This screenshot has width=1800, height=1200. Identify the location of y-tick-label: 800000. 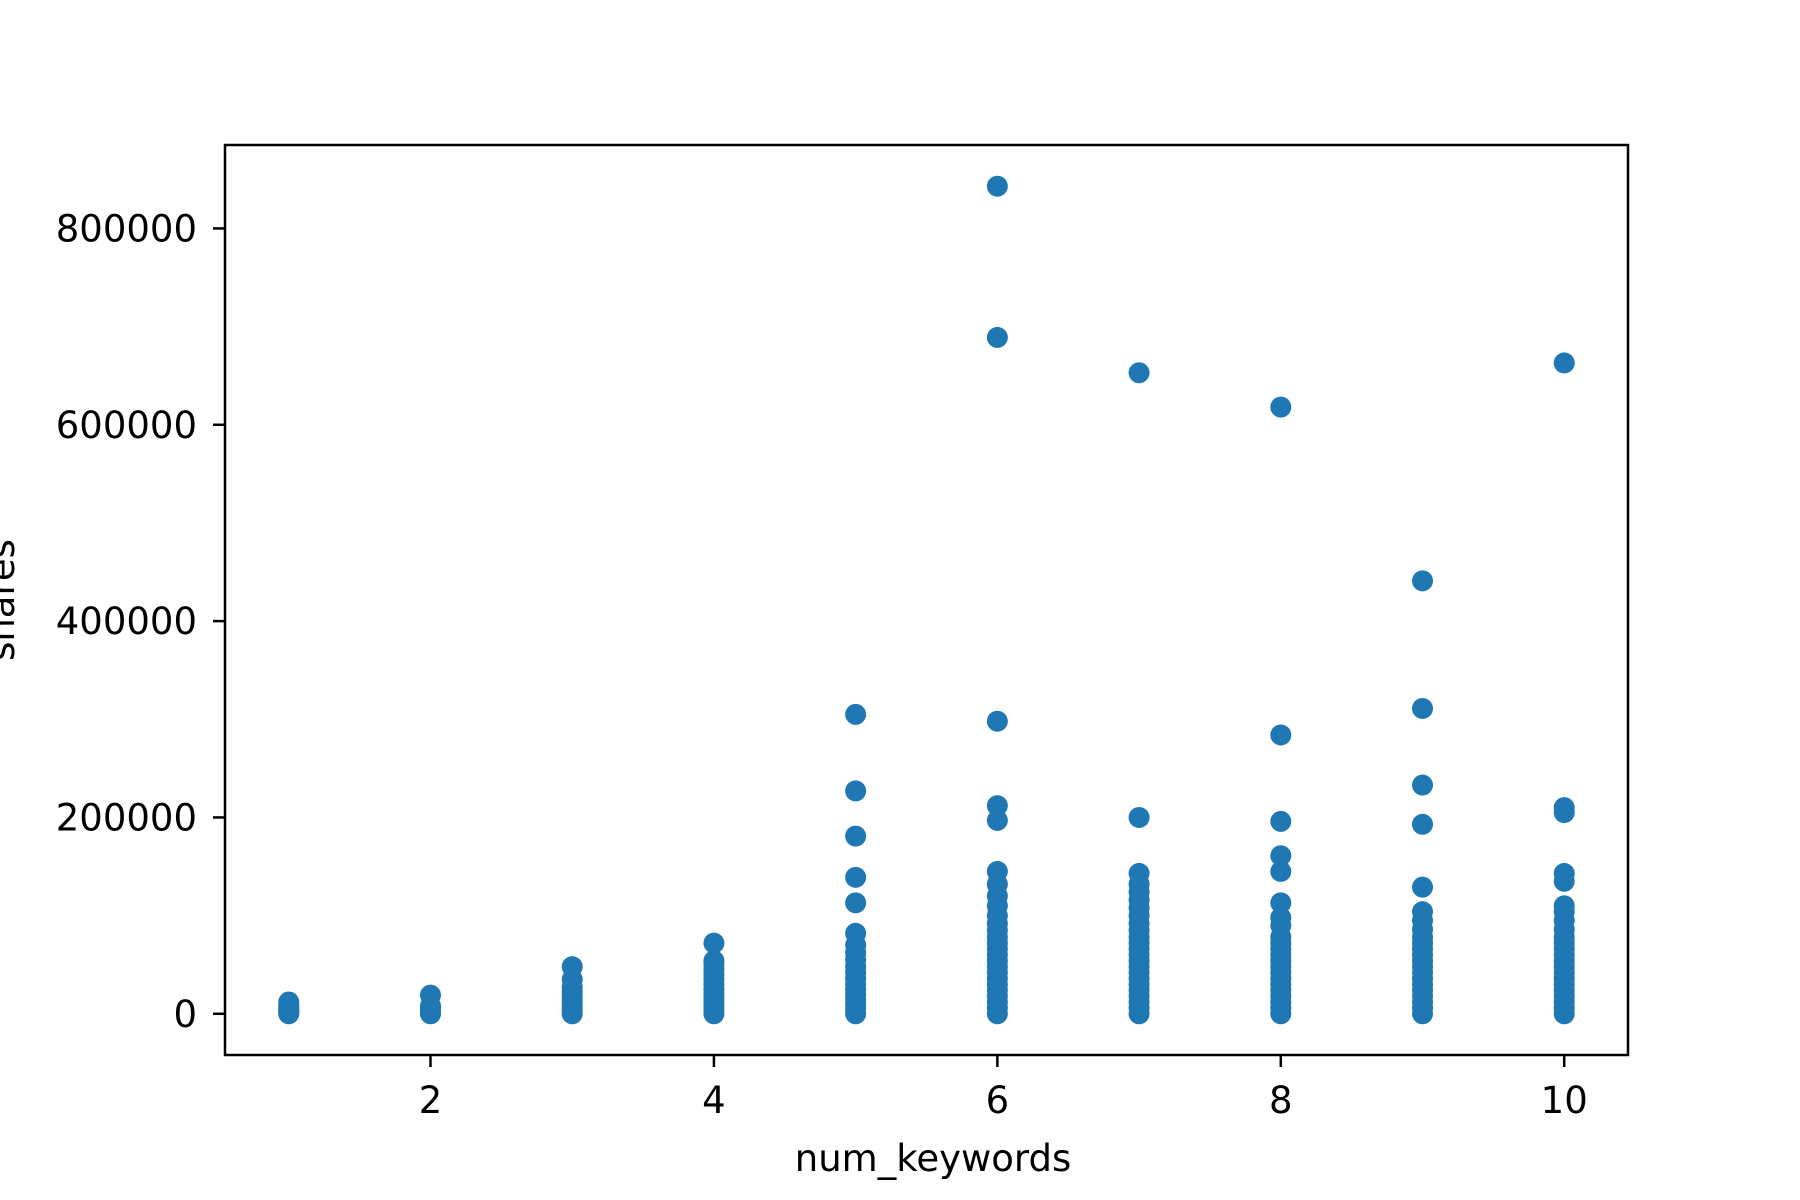
(126, 228).